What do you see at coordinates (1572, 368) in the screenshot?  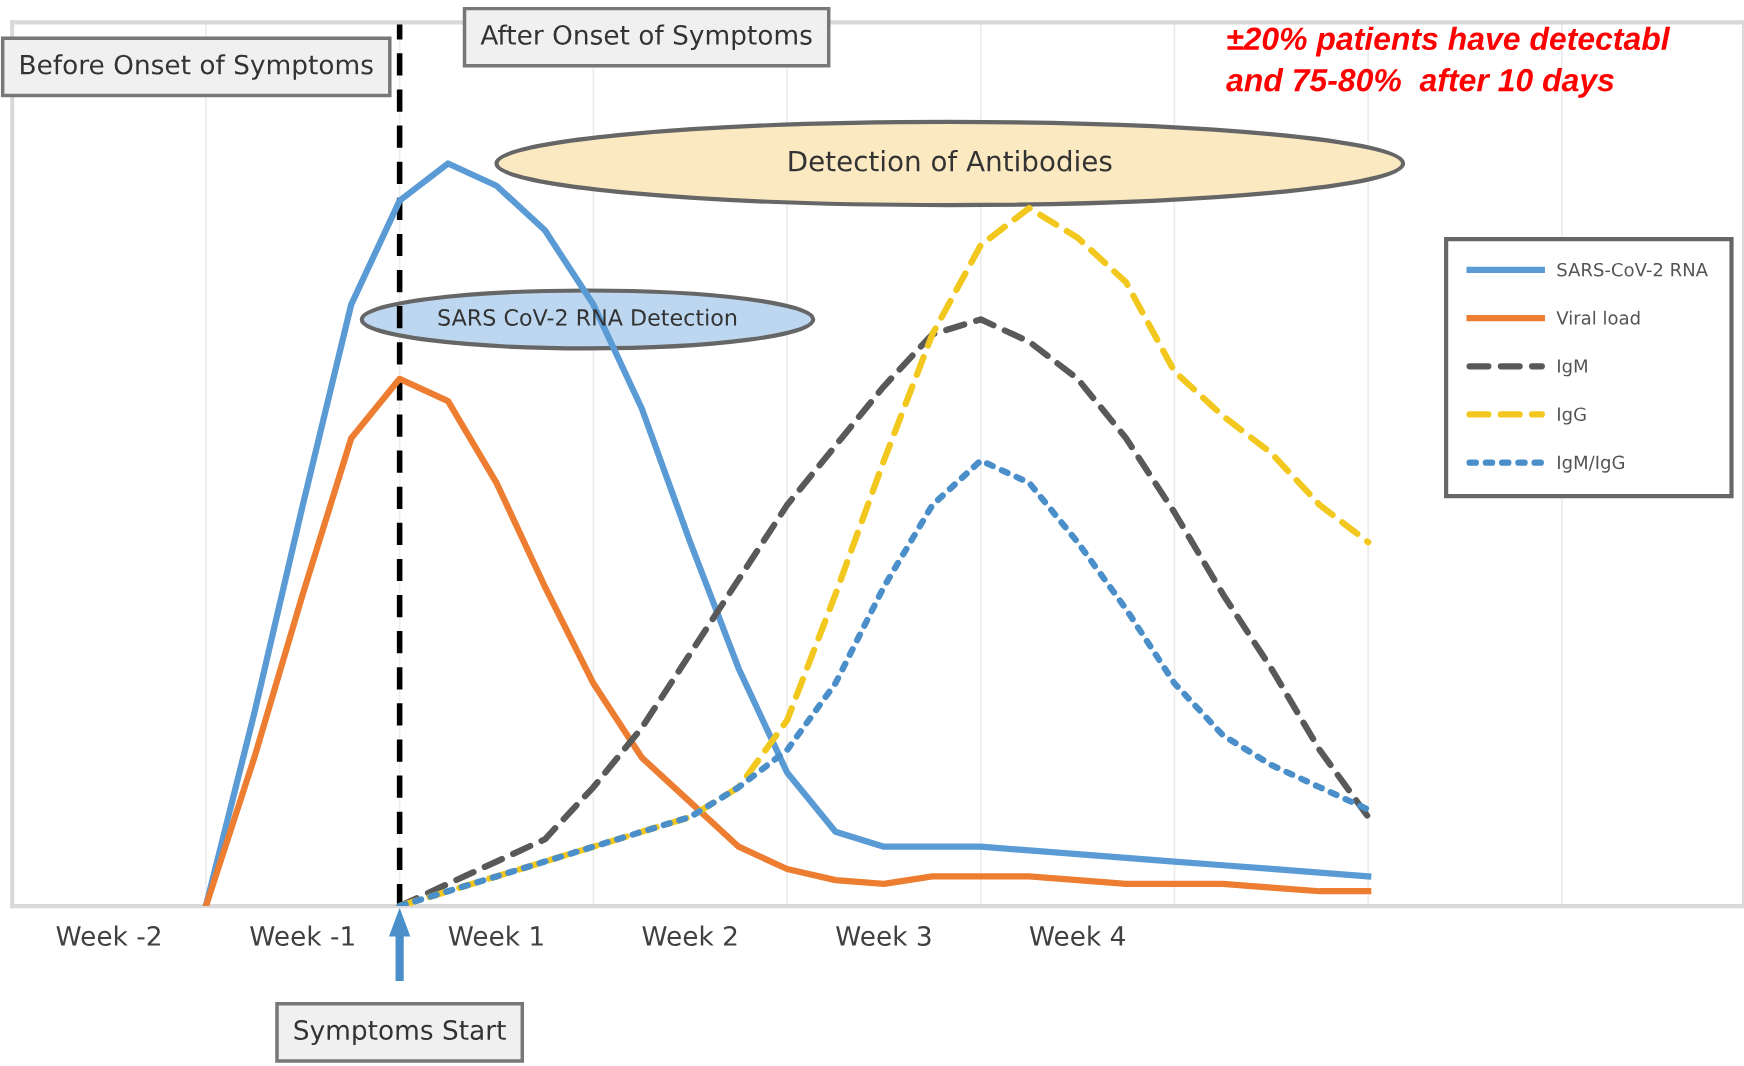 I see `legend-label: IgM` at bounding box center [1572, 368].